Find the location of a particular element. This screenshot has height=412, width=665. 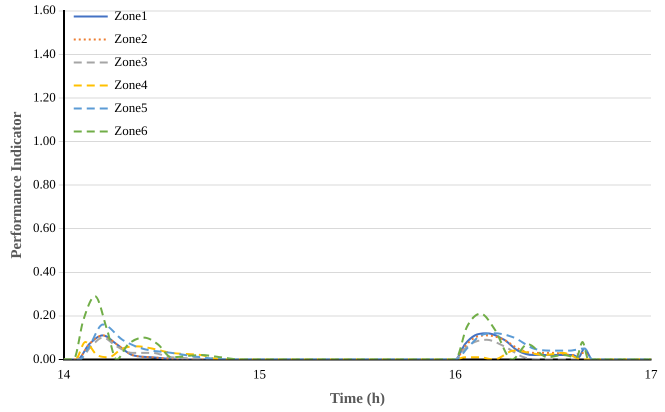

y-tick-label: 0.80 is located at coordinates (44, 184).